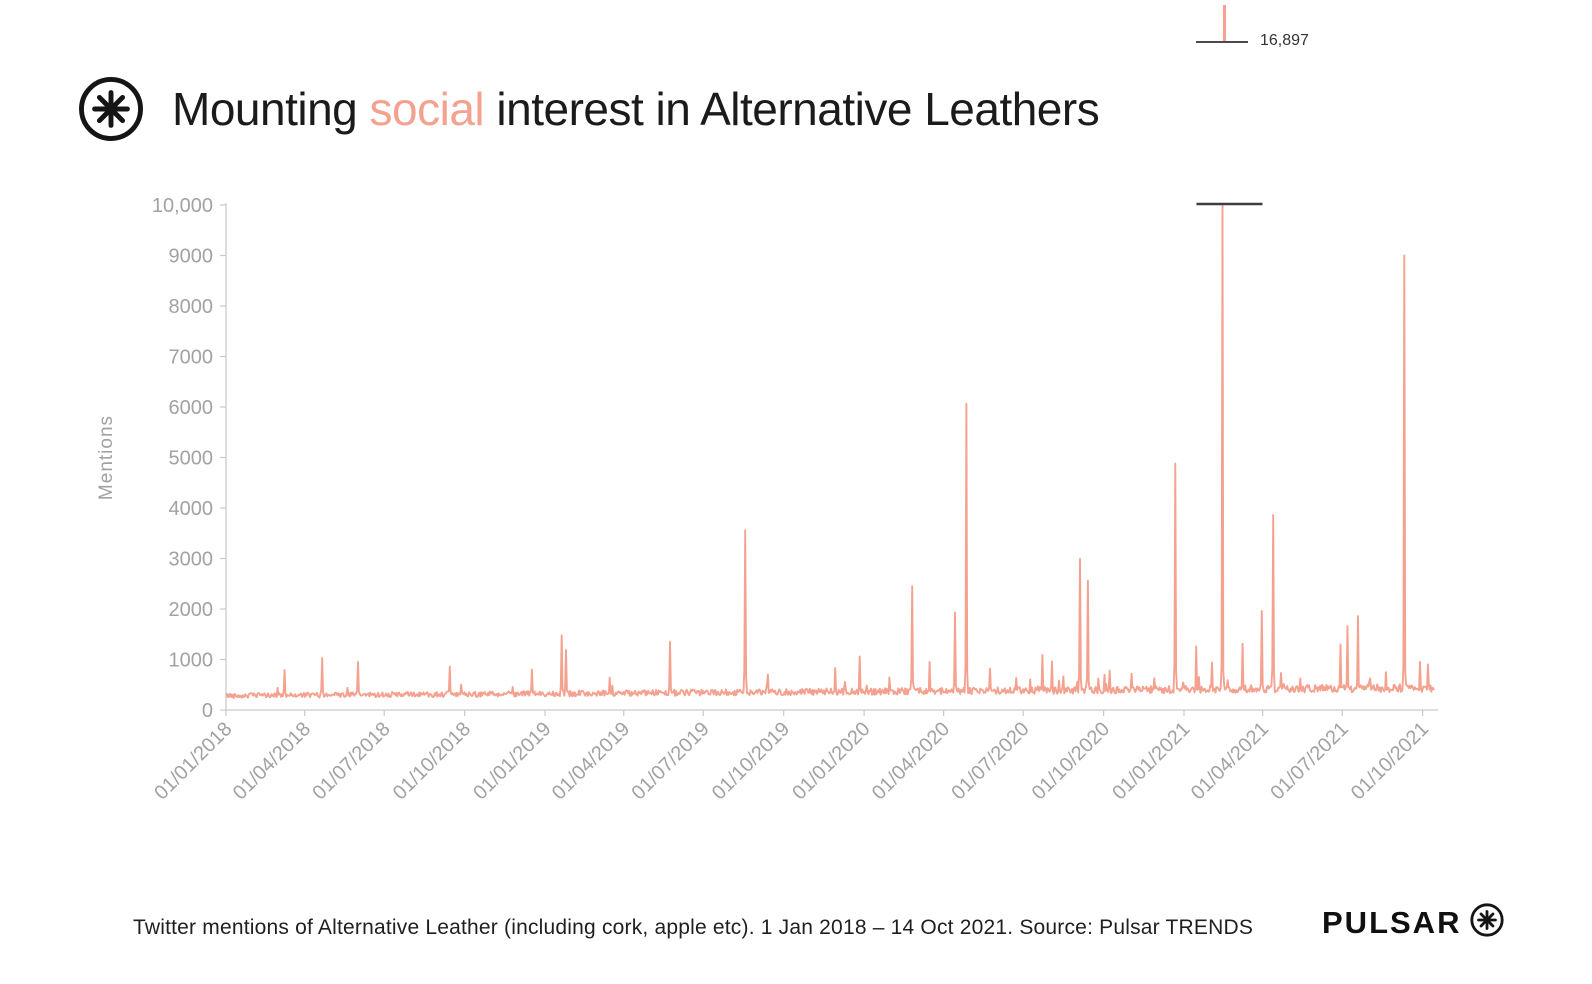 The image size is (1592, 984). Describe the element at coordinates (1284, 40) in the screenshot. I see `peak-value-label: 16,897` at that location.